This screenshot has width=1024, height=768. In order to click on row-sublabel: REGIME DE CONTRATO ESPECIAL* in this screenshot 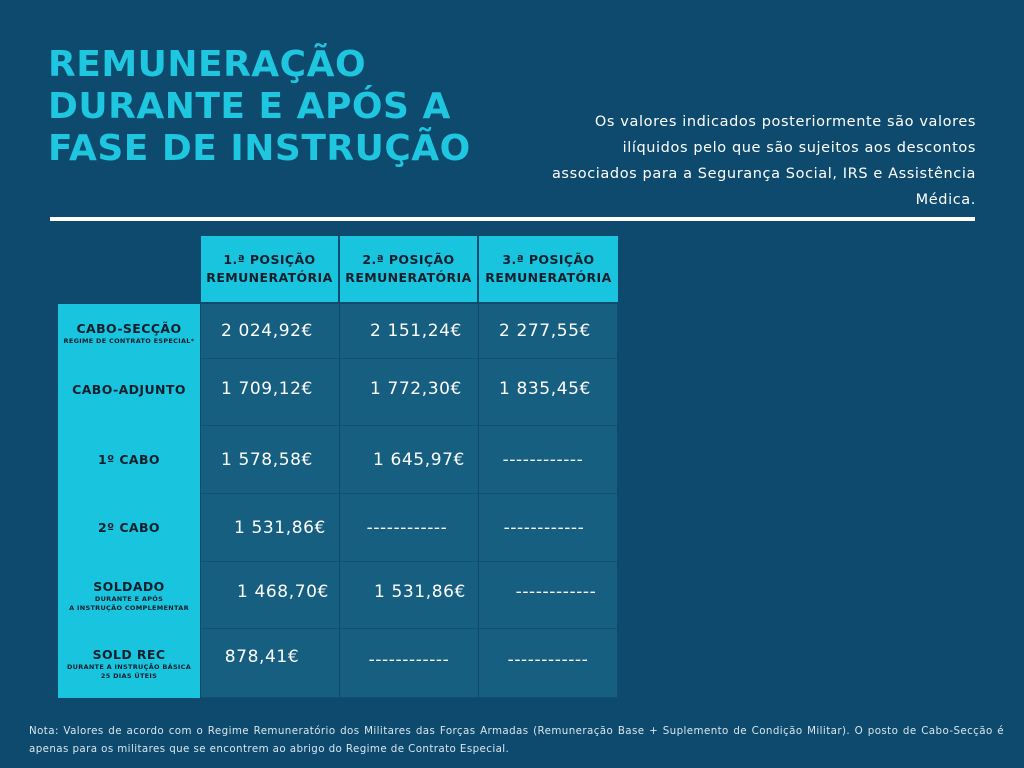, I will do `click(129, 341)`.